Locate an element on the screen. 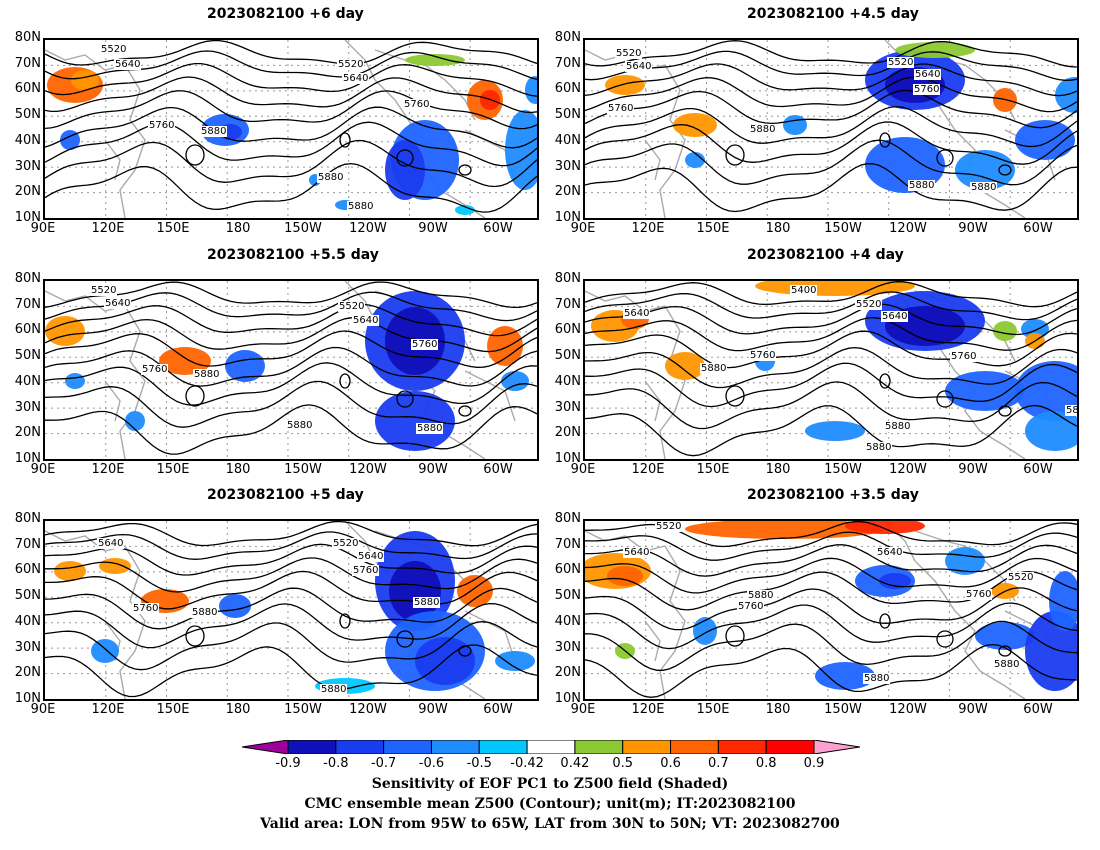  colorbar-min-triangle is located at coordinates (265, 747).